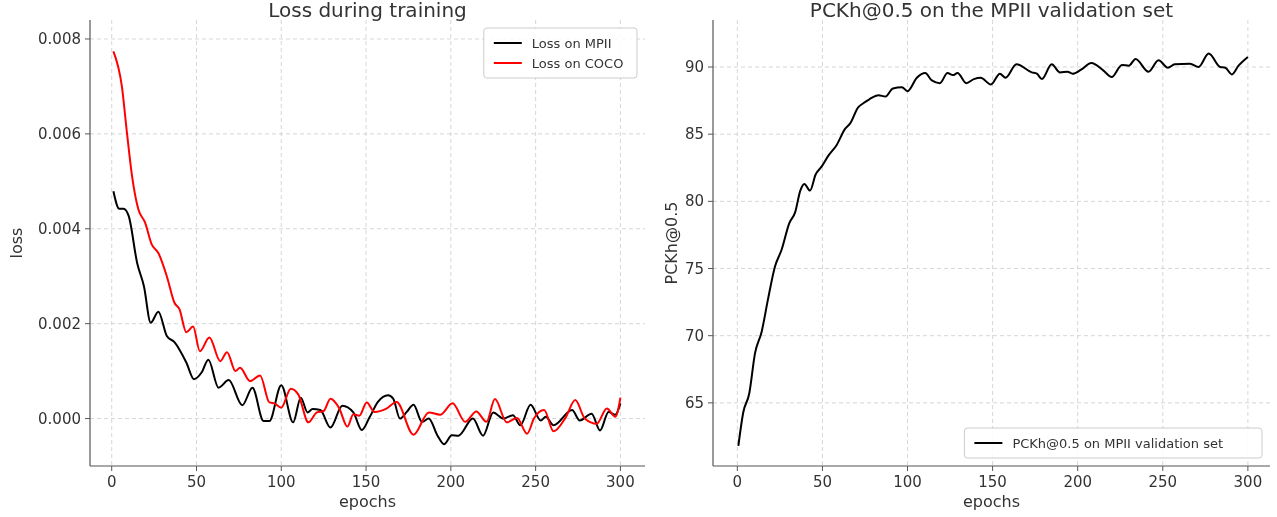 The image size is (1277, 517). I want to click on y-tick-label: 0.000, so click(59, 418).